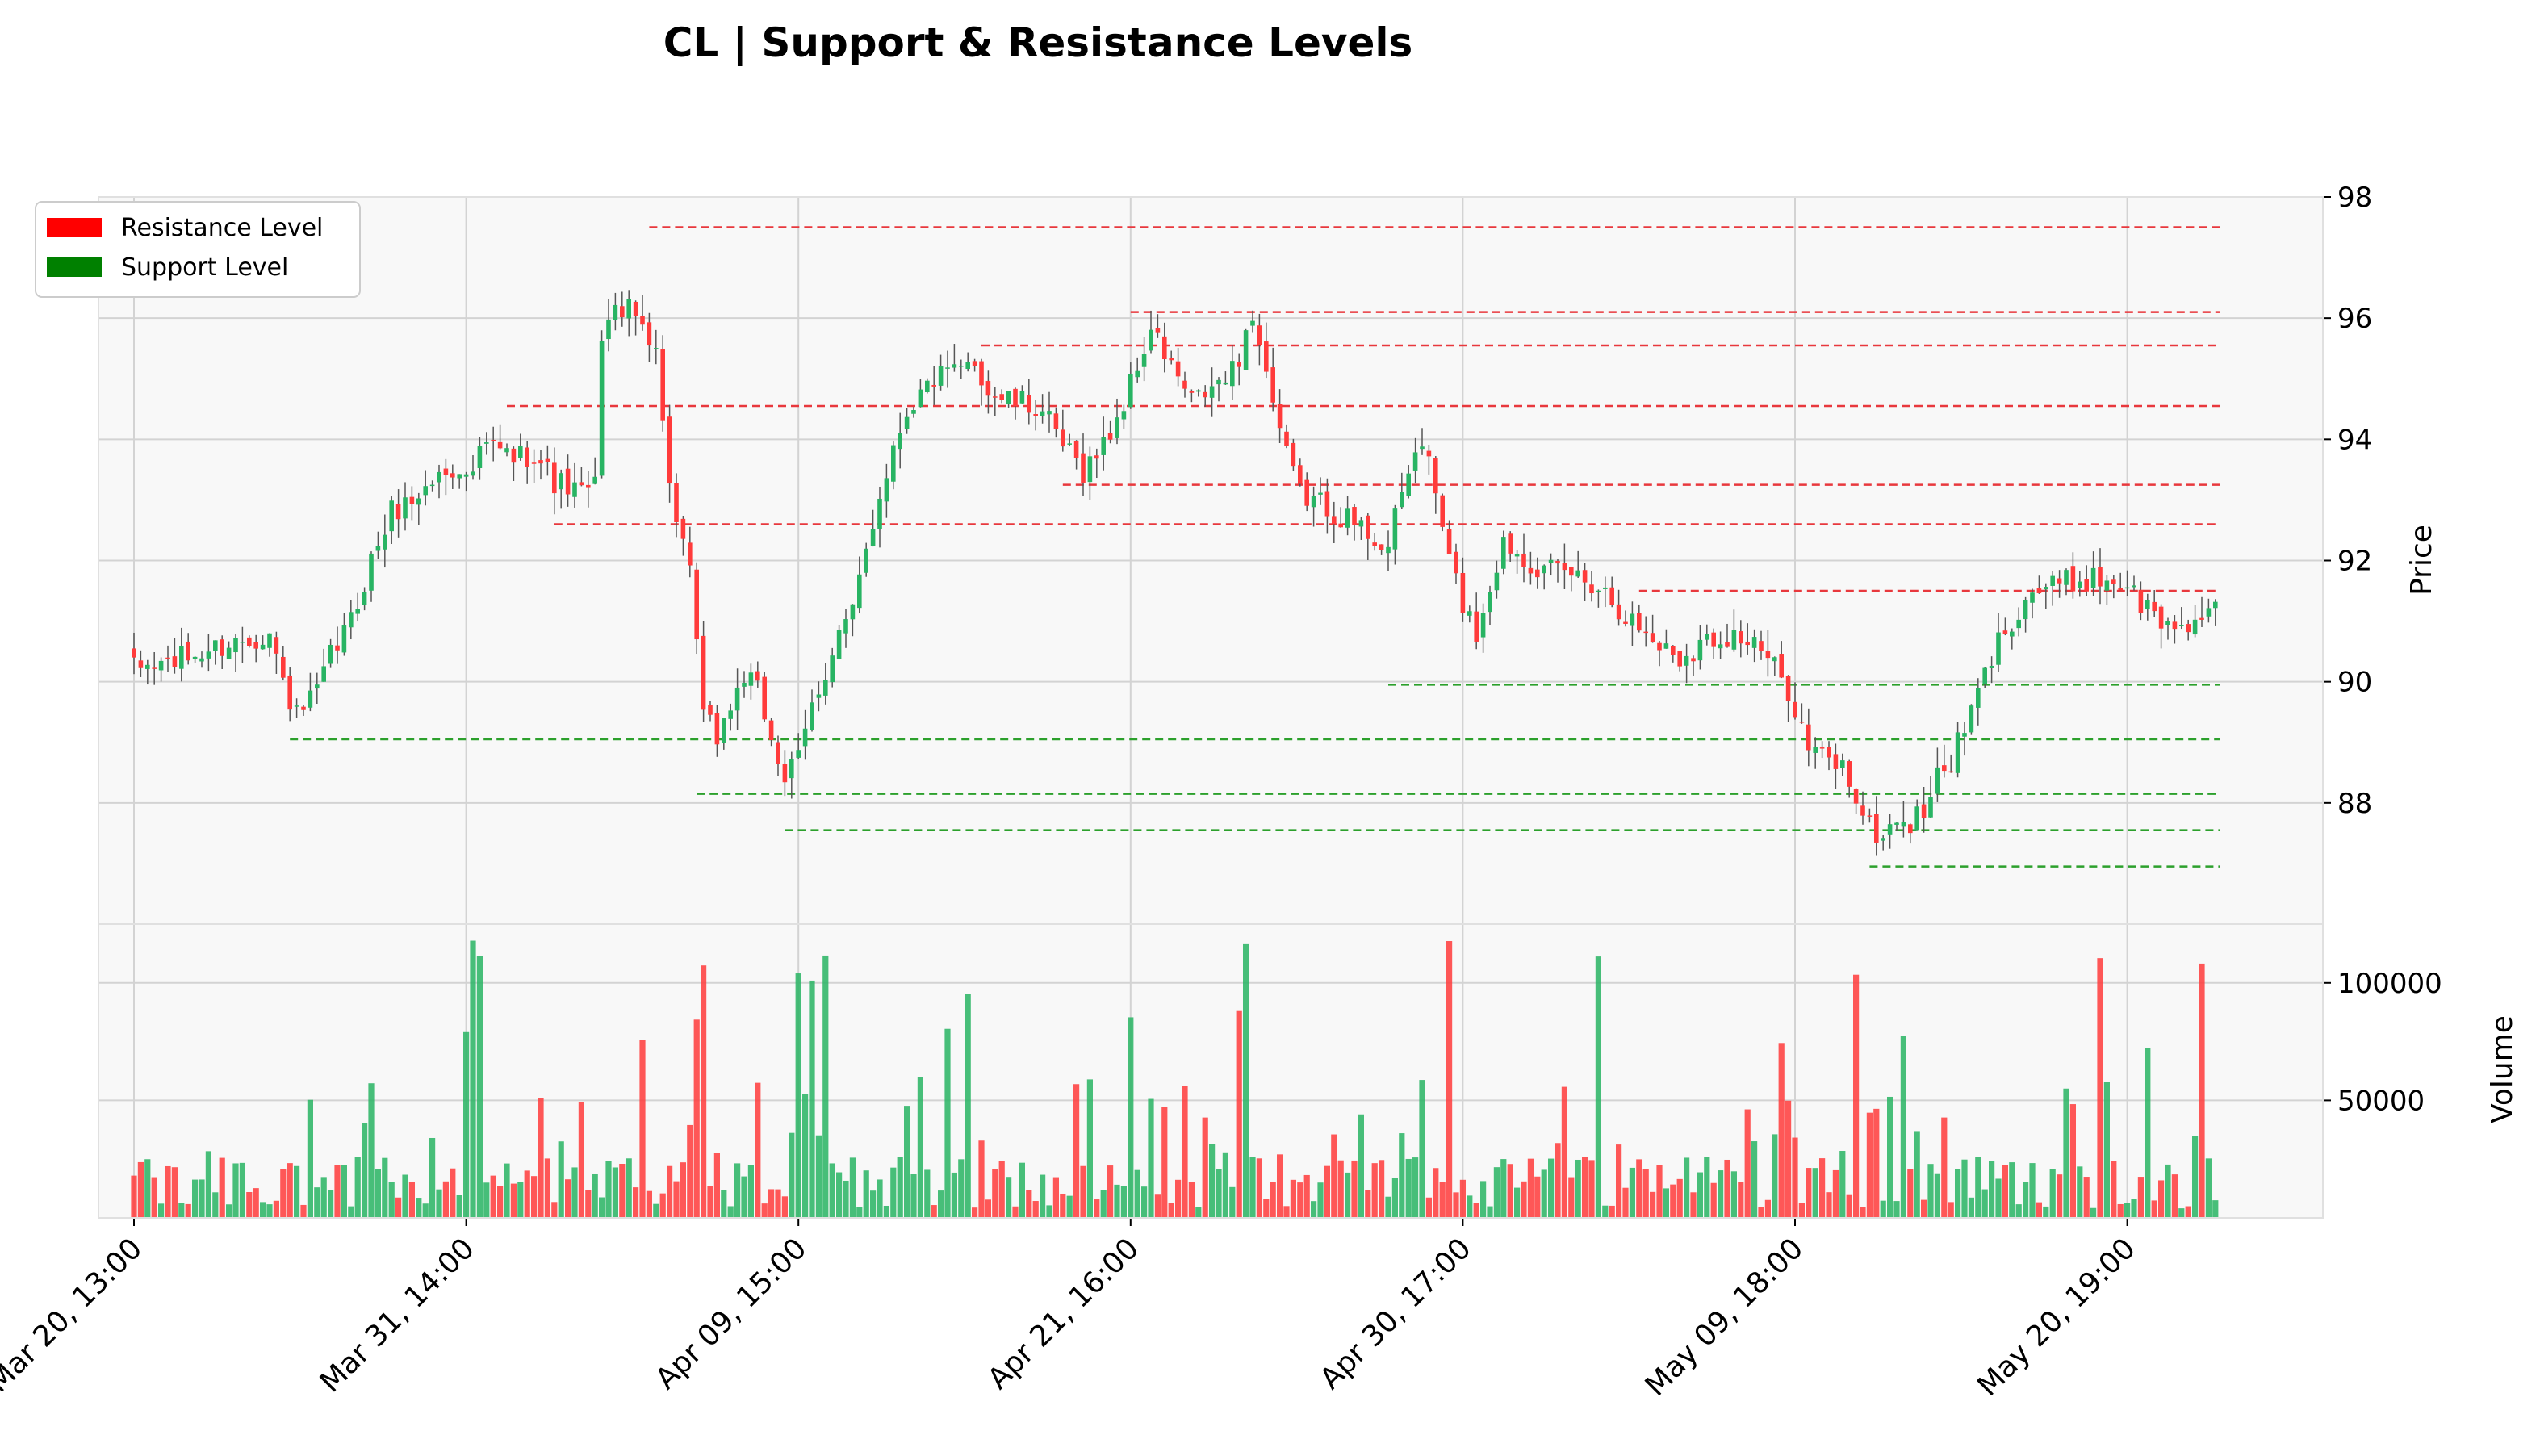 The image size is (2540, 1456). I want to click on legend-label-resistance: Resistance Level, so click(222, 228).